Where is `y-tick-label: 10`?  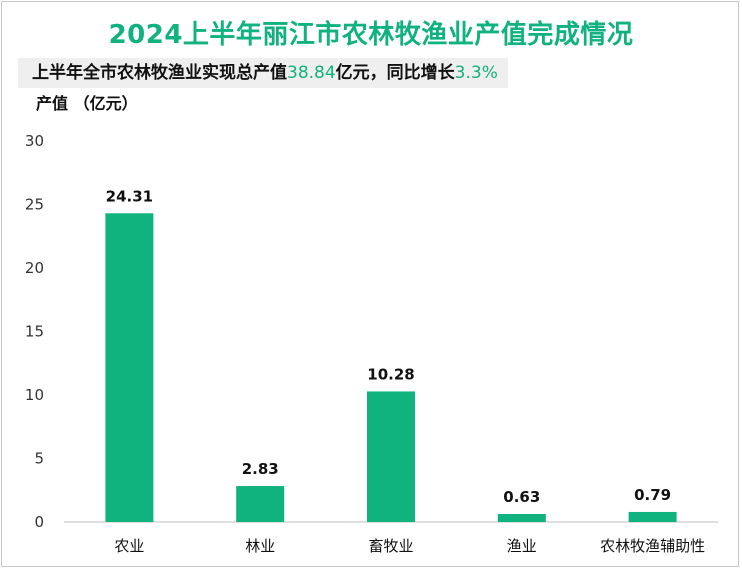
y-tick-label: 10 is located at coordinates (34, 395).